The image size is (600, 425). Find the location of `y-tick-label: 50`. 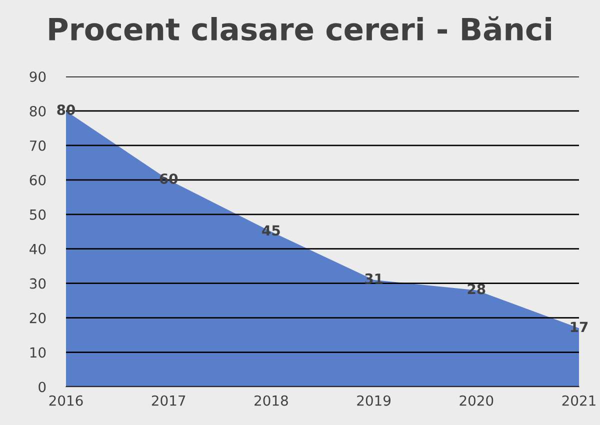

y-tick-label: 50 is located at coordinates (38, 214).